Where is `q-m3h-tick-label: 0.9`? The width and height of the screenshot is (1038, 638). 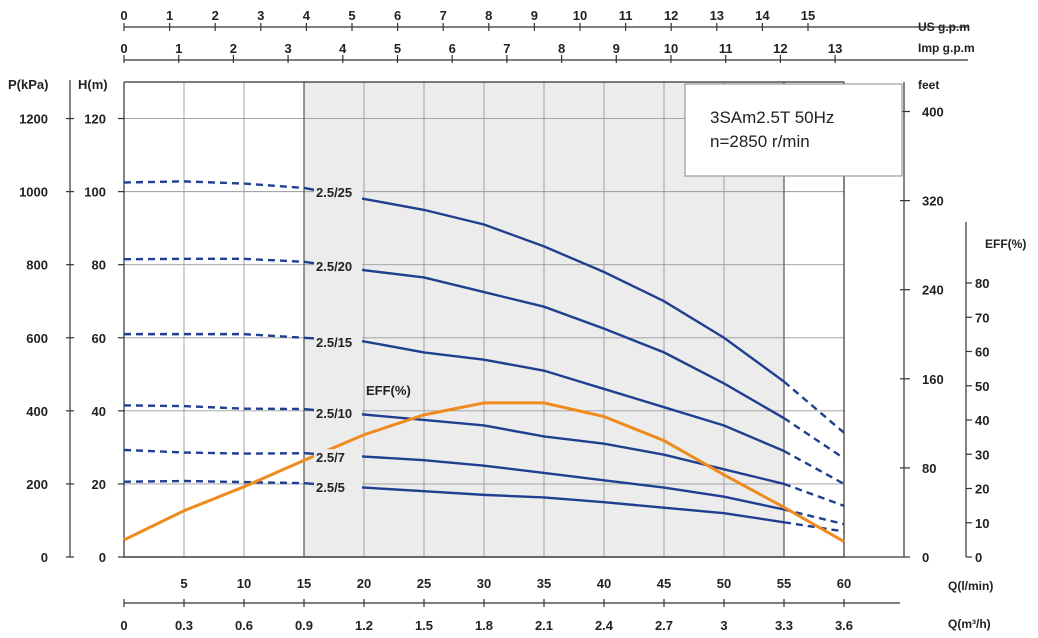 q-m3h-tick-label: 0.9 is located at coordinates (304, 625).